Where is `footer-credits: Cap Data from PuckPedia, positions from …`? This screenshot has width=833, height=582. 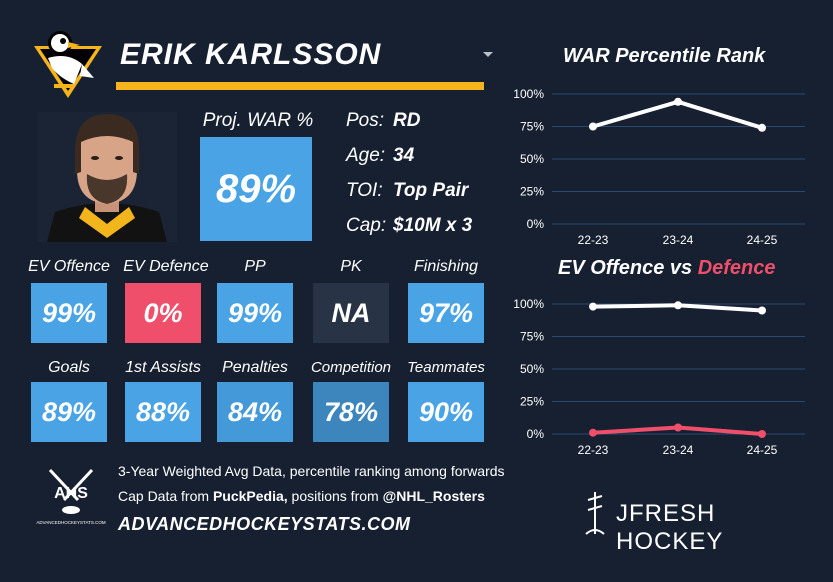
footer-credits: Cap Data from PuckPedia, positions from … is located at coordinates (301, 496).